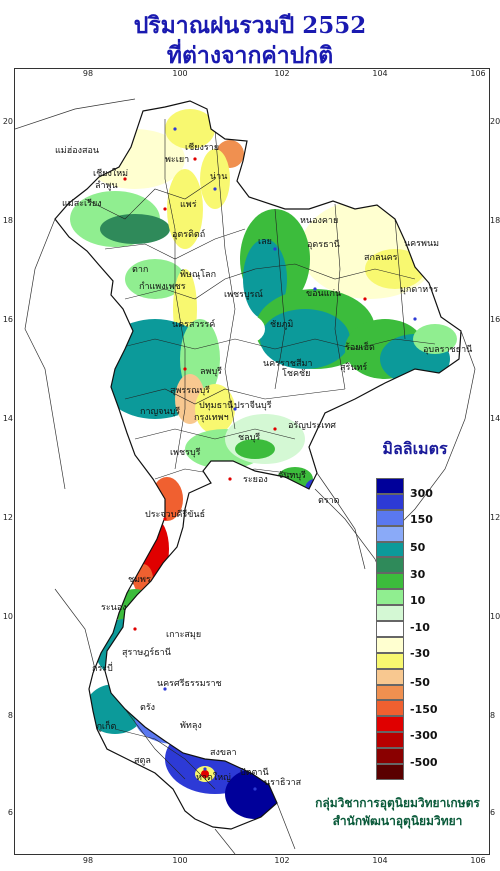  I want to click on province-label: ลพบุรี, so click(211, 372).